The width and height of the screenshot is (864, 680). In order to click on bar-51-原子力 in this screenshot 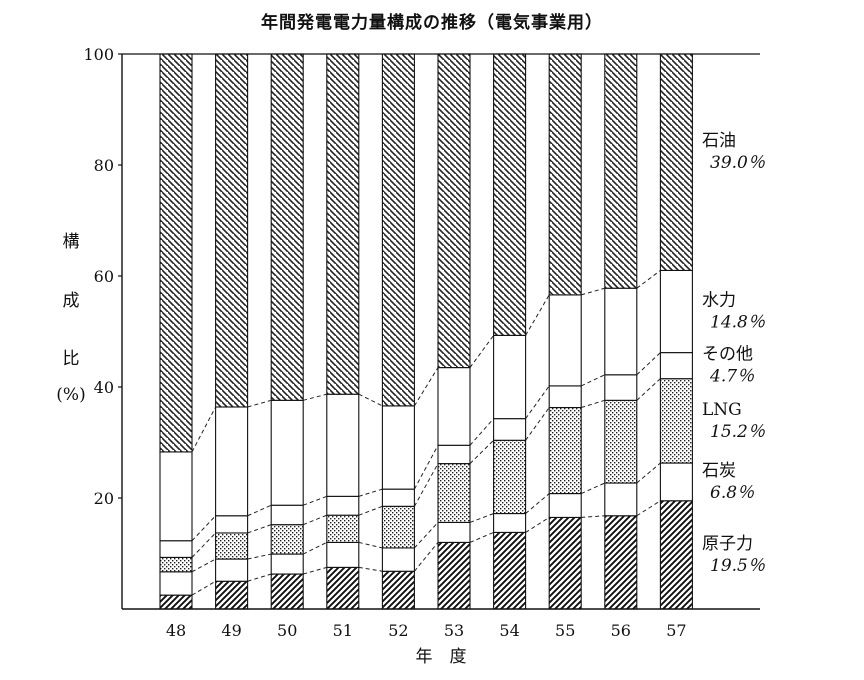, I will do `click(343, 588)`.